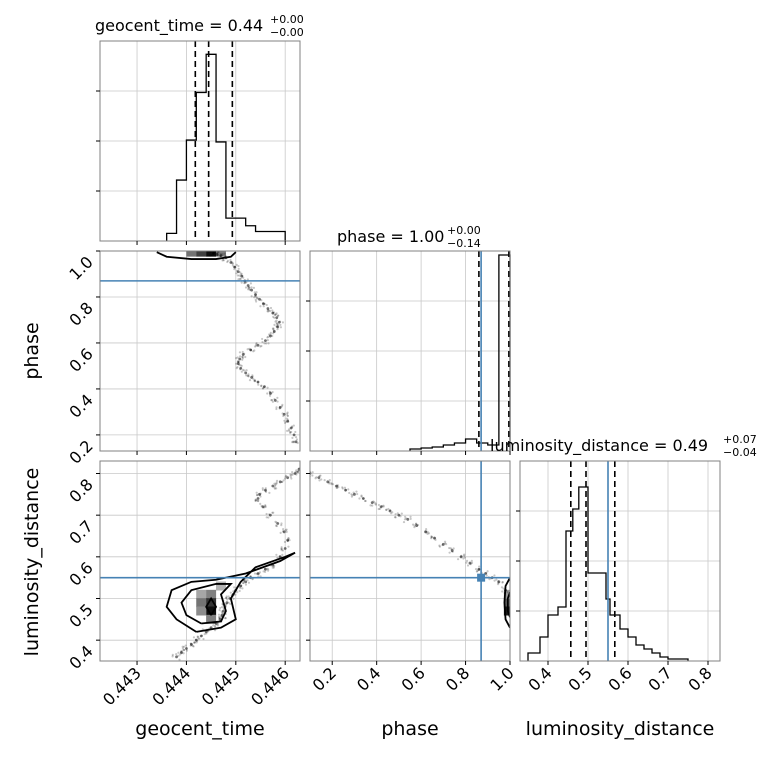 The image size is (760, 760). I want to click on scatter-phase-luminosity-distance-contour, so click(506, 603).